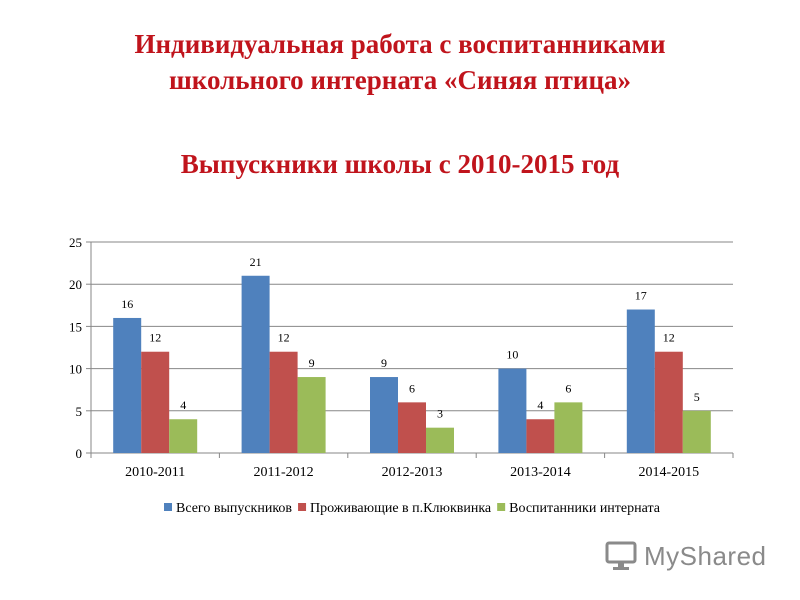  Describe the element at coordinates (668, 472) in the screenshot. I see `x-tick-label: 2014-2015` at that location.